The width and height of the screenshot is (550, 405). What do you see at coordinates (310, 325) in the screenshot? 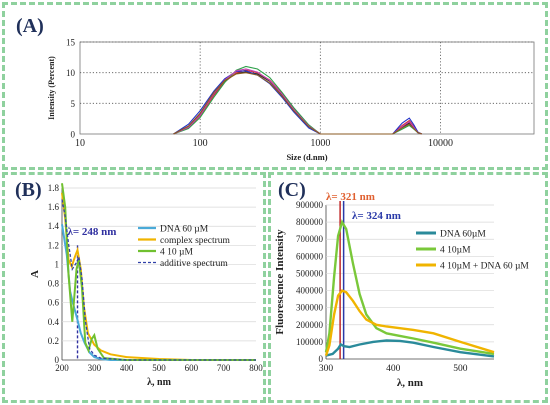
I see `panel-c-ytick-label: 200000` at bounding box center [310, 325].